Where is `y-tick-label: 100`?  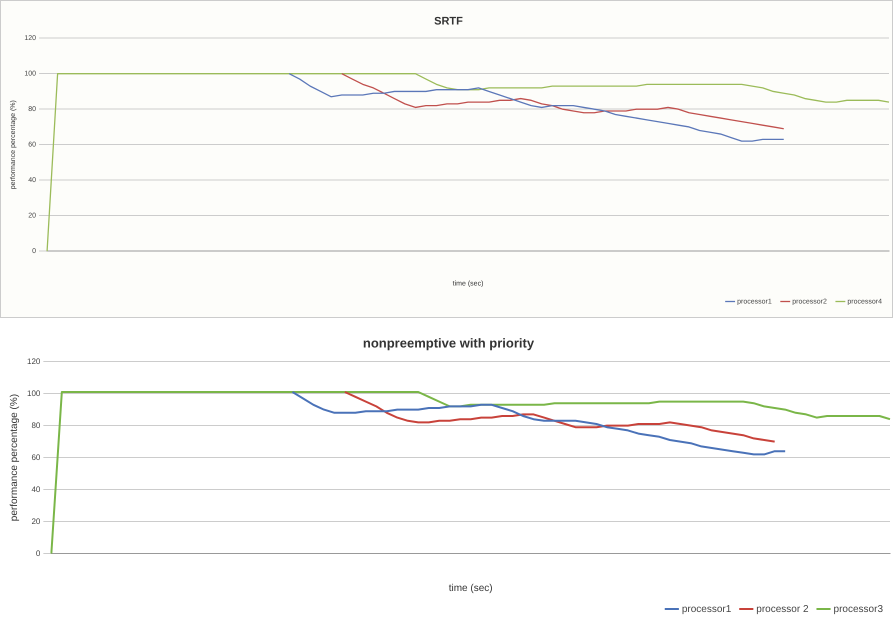 y-tick-label: 100 is located at coordinates (33, 393).